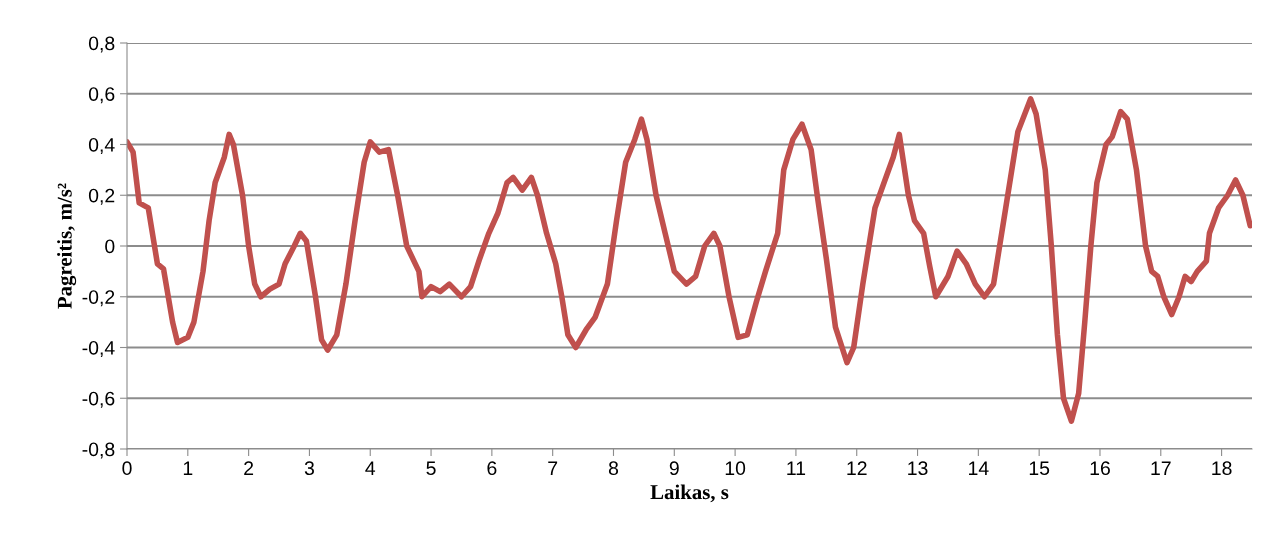  What do you see at coordinates (101, 146) in the screenshot?
I see `y-tick-label: 0,4` at bounding box center [101, 146].